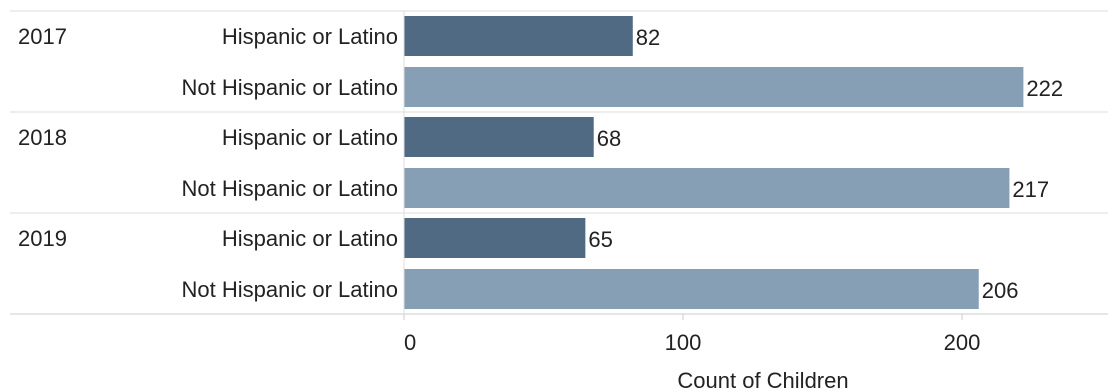 This screenshot has width=1108, height=392. I want to click on year-label: 2019, so click(42, 238).